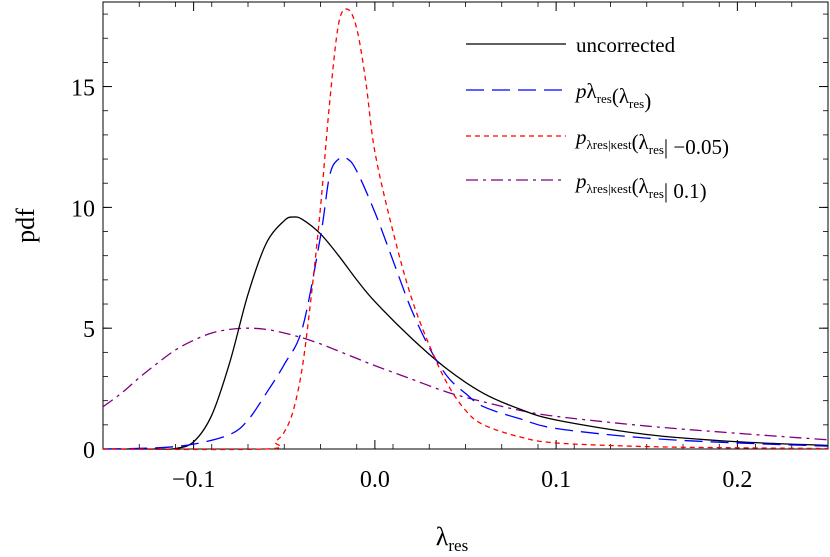  I want to click on x-axis-title: λres, so click(452, 538).